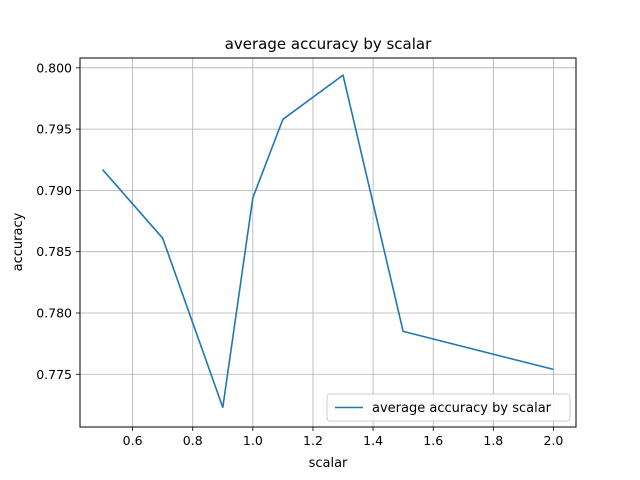  I want to click on x-tick-label: 0.6, so click(133, 440).